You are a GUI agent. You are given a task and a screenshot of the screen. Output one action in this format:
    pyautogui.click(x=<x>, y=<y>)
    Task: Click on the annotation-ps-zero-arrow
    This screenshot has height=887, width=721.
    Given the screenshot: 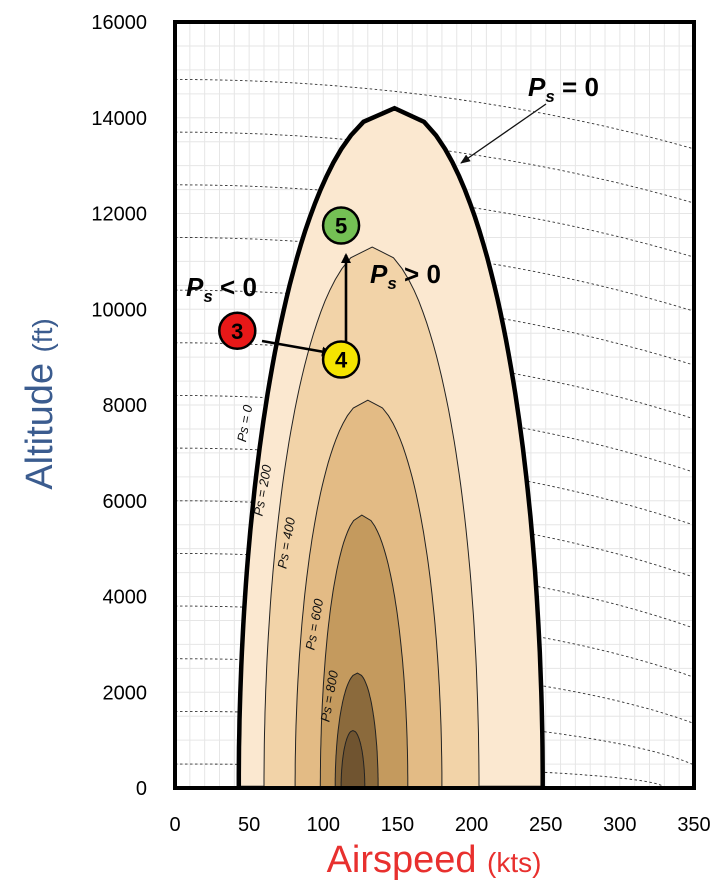 What is the action you would take?
    pyautogui.click(x=503, y=133)
    